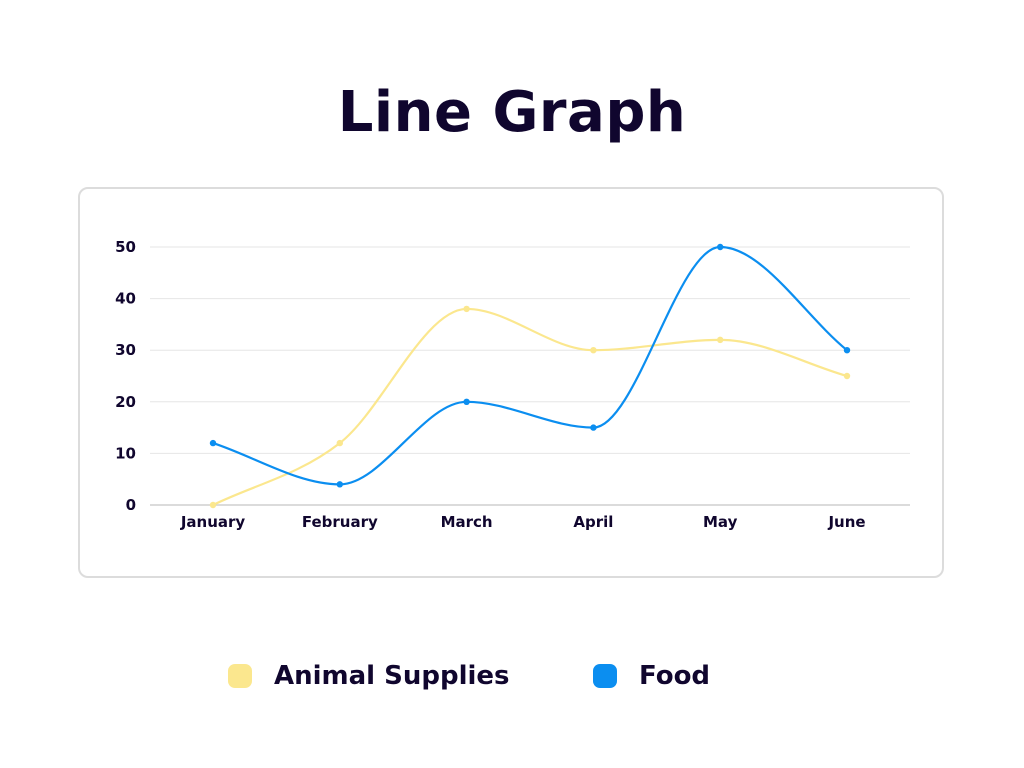 Image resolution: width=1024 pixels, height=768 pixels. I want to click on legend-label-food: Food, so click(675, 676).